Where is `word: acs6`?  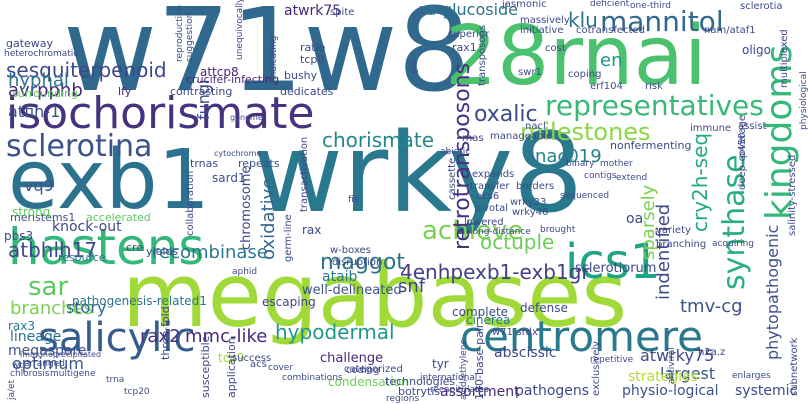
word: acs6 is located at coordinates (488, 196).